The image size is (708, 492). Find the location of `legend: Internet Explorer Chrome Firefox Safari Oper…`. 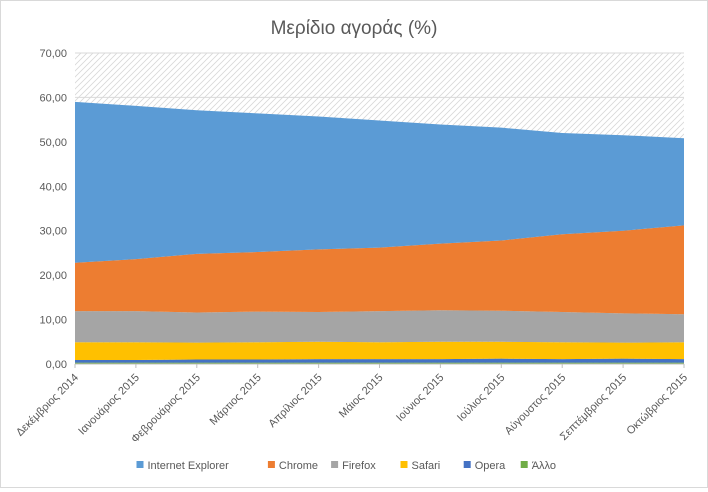

legend: Internet Explorer Chrome Firefox Safari Oper… is located at coordinates (346, 466).